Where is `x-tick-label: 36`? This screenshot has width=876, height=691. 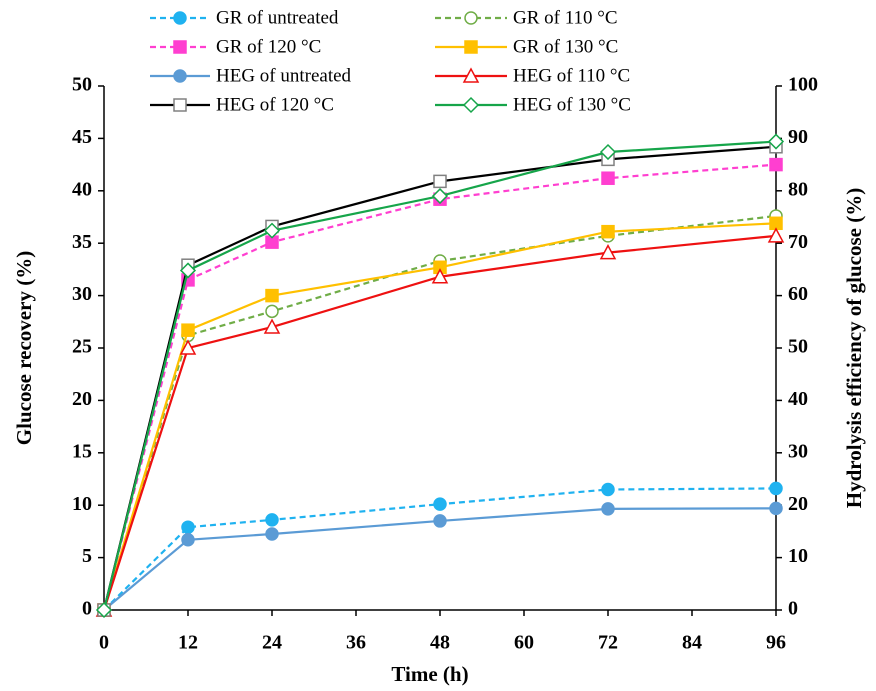 x-tick-label: 36 is located at coordinates (356, 643).